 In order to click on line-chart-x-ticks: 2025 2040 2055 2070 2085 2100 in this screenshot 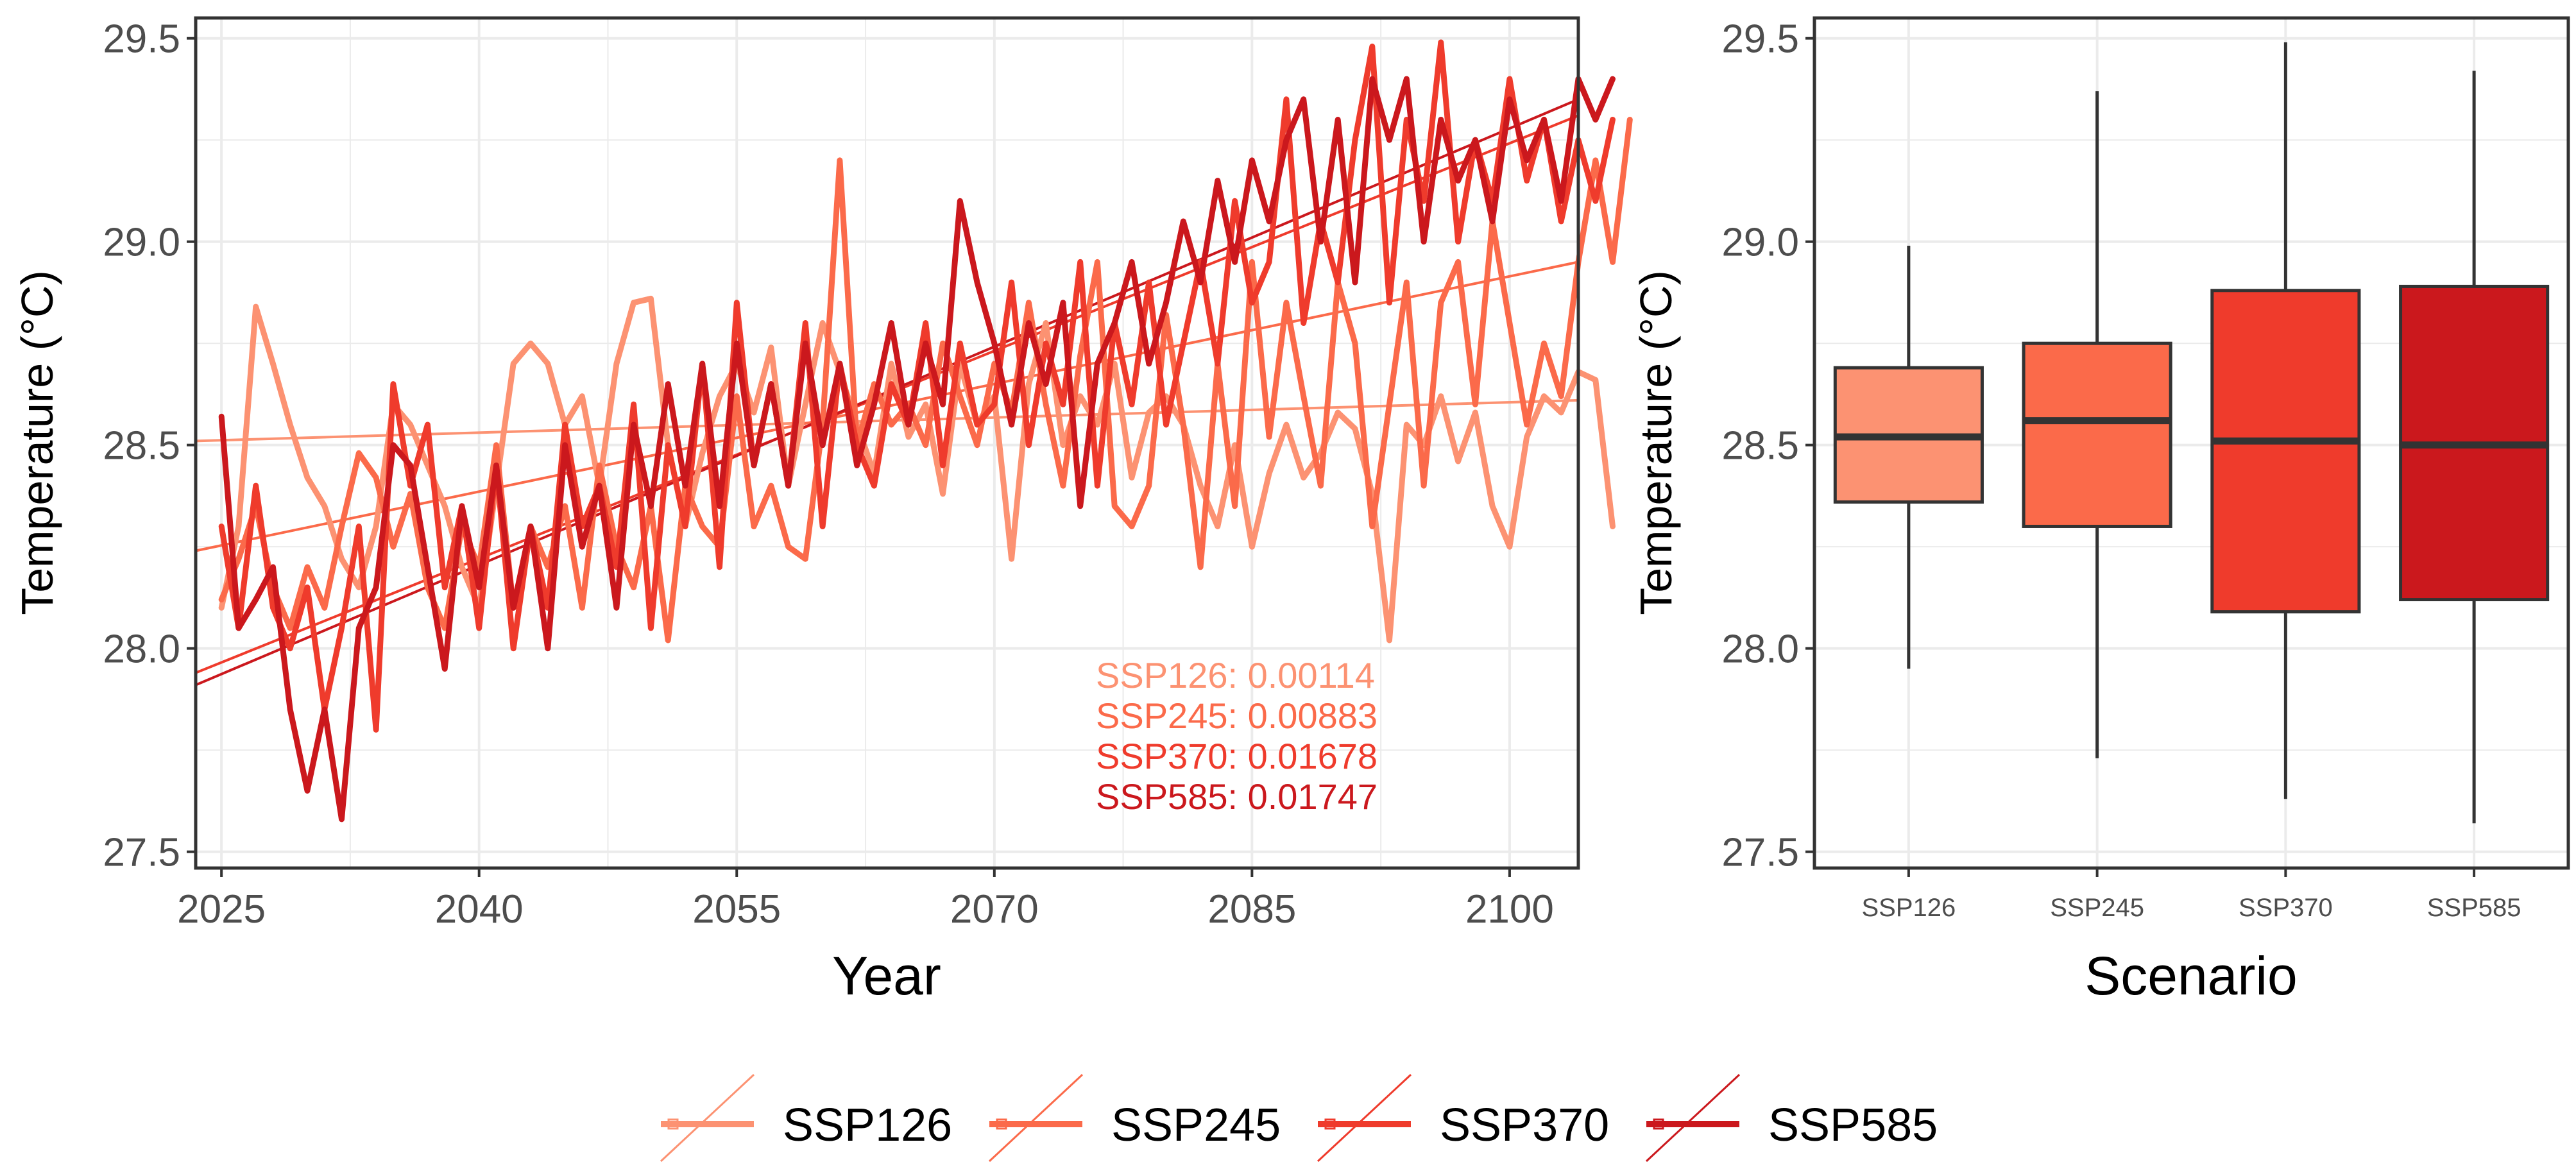, I will do `click(865, 900)`.